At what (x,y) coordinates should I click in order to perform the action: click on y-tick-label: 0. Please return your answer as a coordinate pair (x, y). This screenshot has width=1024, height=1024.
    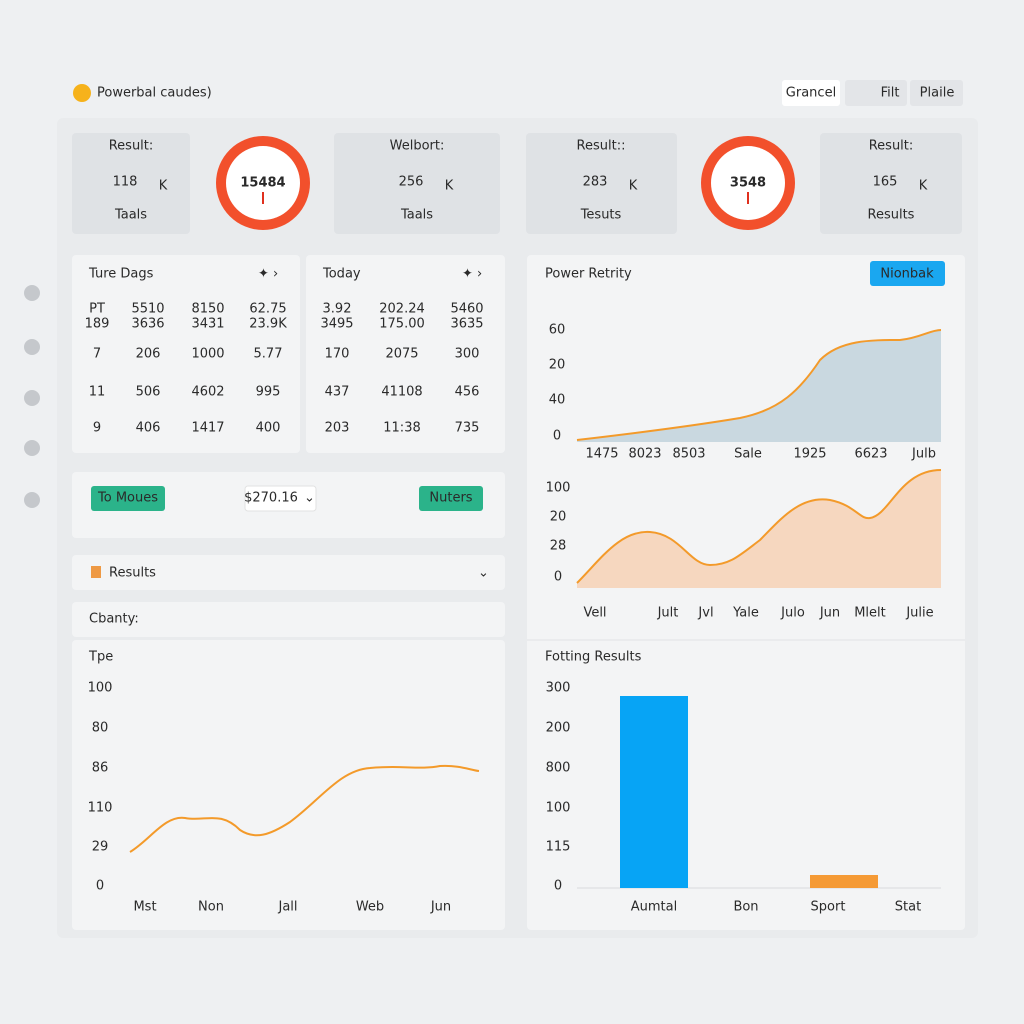
    Looking at the image, I should click on (100, 886).